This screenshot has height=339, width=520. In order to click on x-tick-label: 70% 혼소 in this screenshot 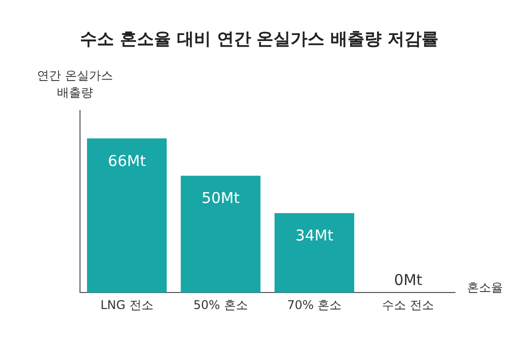, I will do `click(314, 305)`.